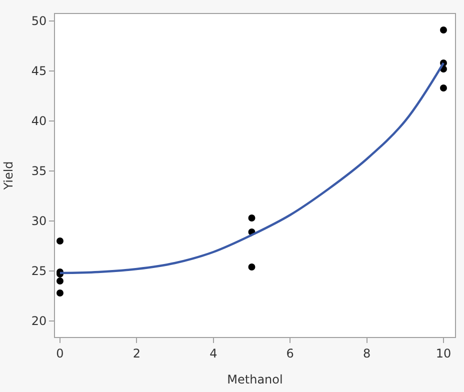 This screenshot has height=392, width=464. Describe the element at coordinates (39, 221) in the screenshot. I see `y-tick-label: 30` at that location.